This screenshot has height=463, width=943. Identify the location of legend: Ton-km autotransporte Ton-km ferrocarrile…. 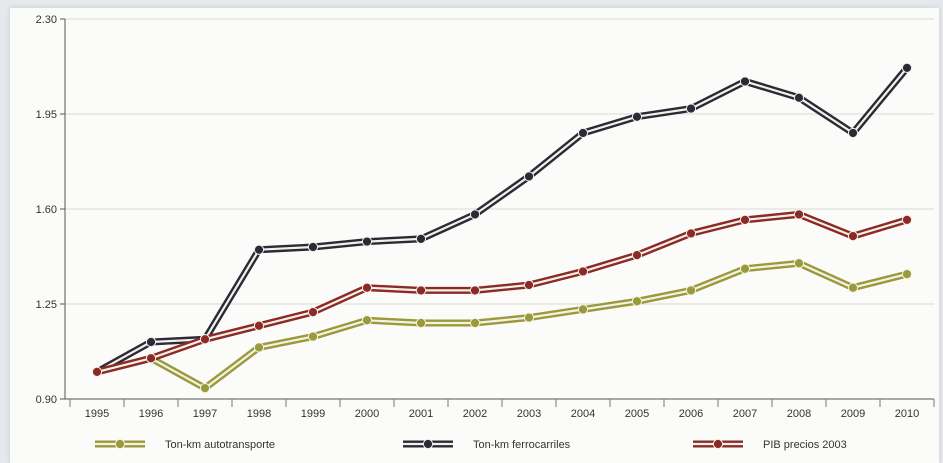
(471, 444).